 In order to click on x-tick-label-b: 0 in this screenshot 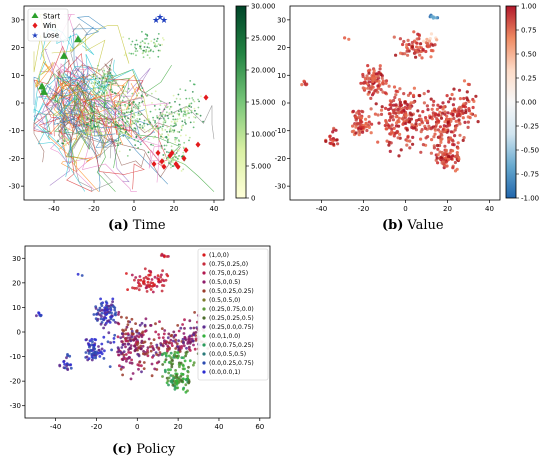, I will do `click(405, 209)`.